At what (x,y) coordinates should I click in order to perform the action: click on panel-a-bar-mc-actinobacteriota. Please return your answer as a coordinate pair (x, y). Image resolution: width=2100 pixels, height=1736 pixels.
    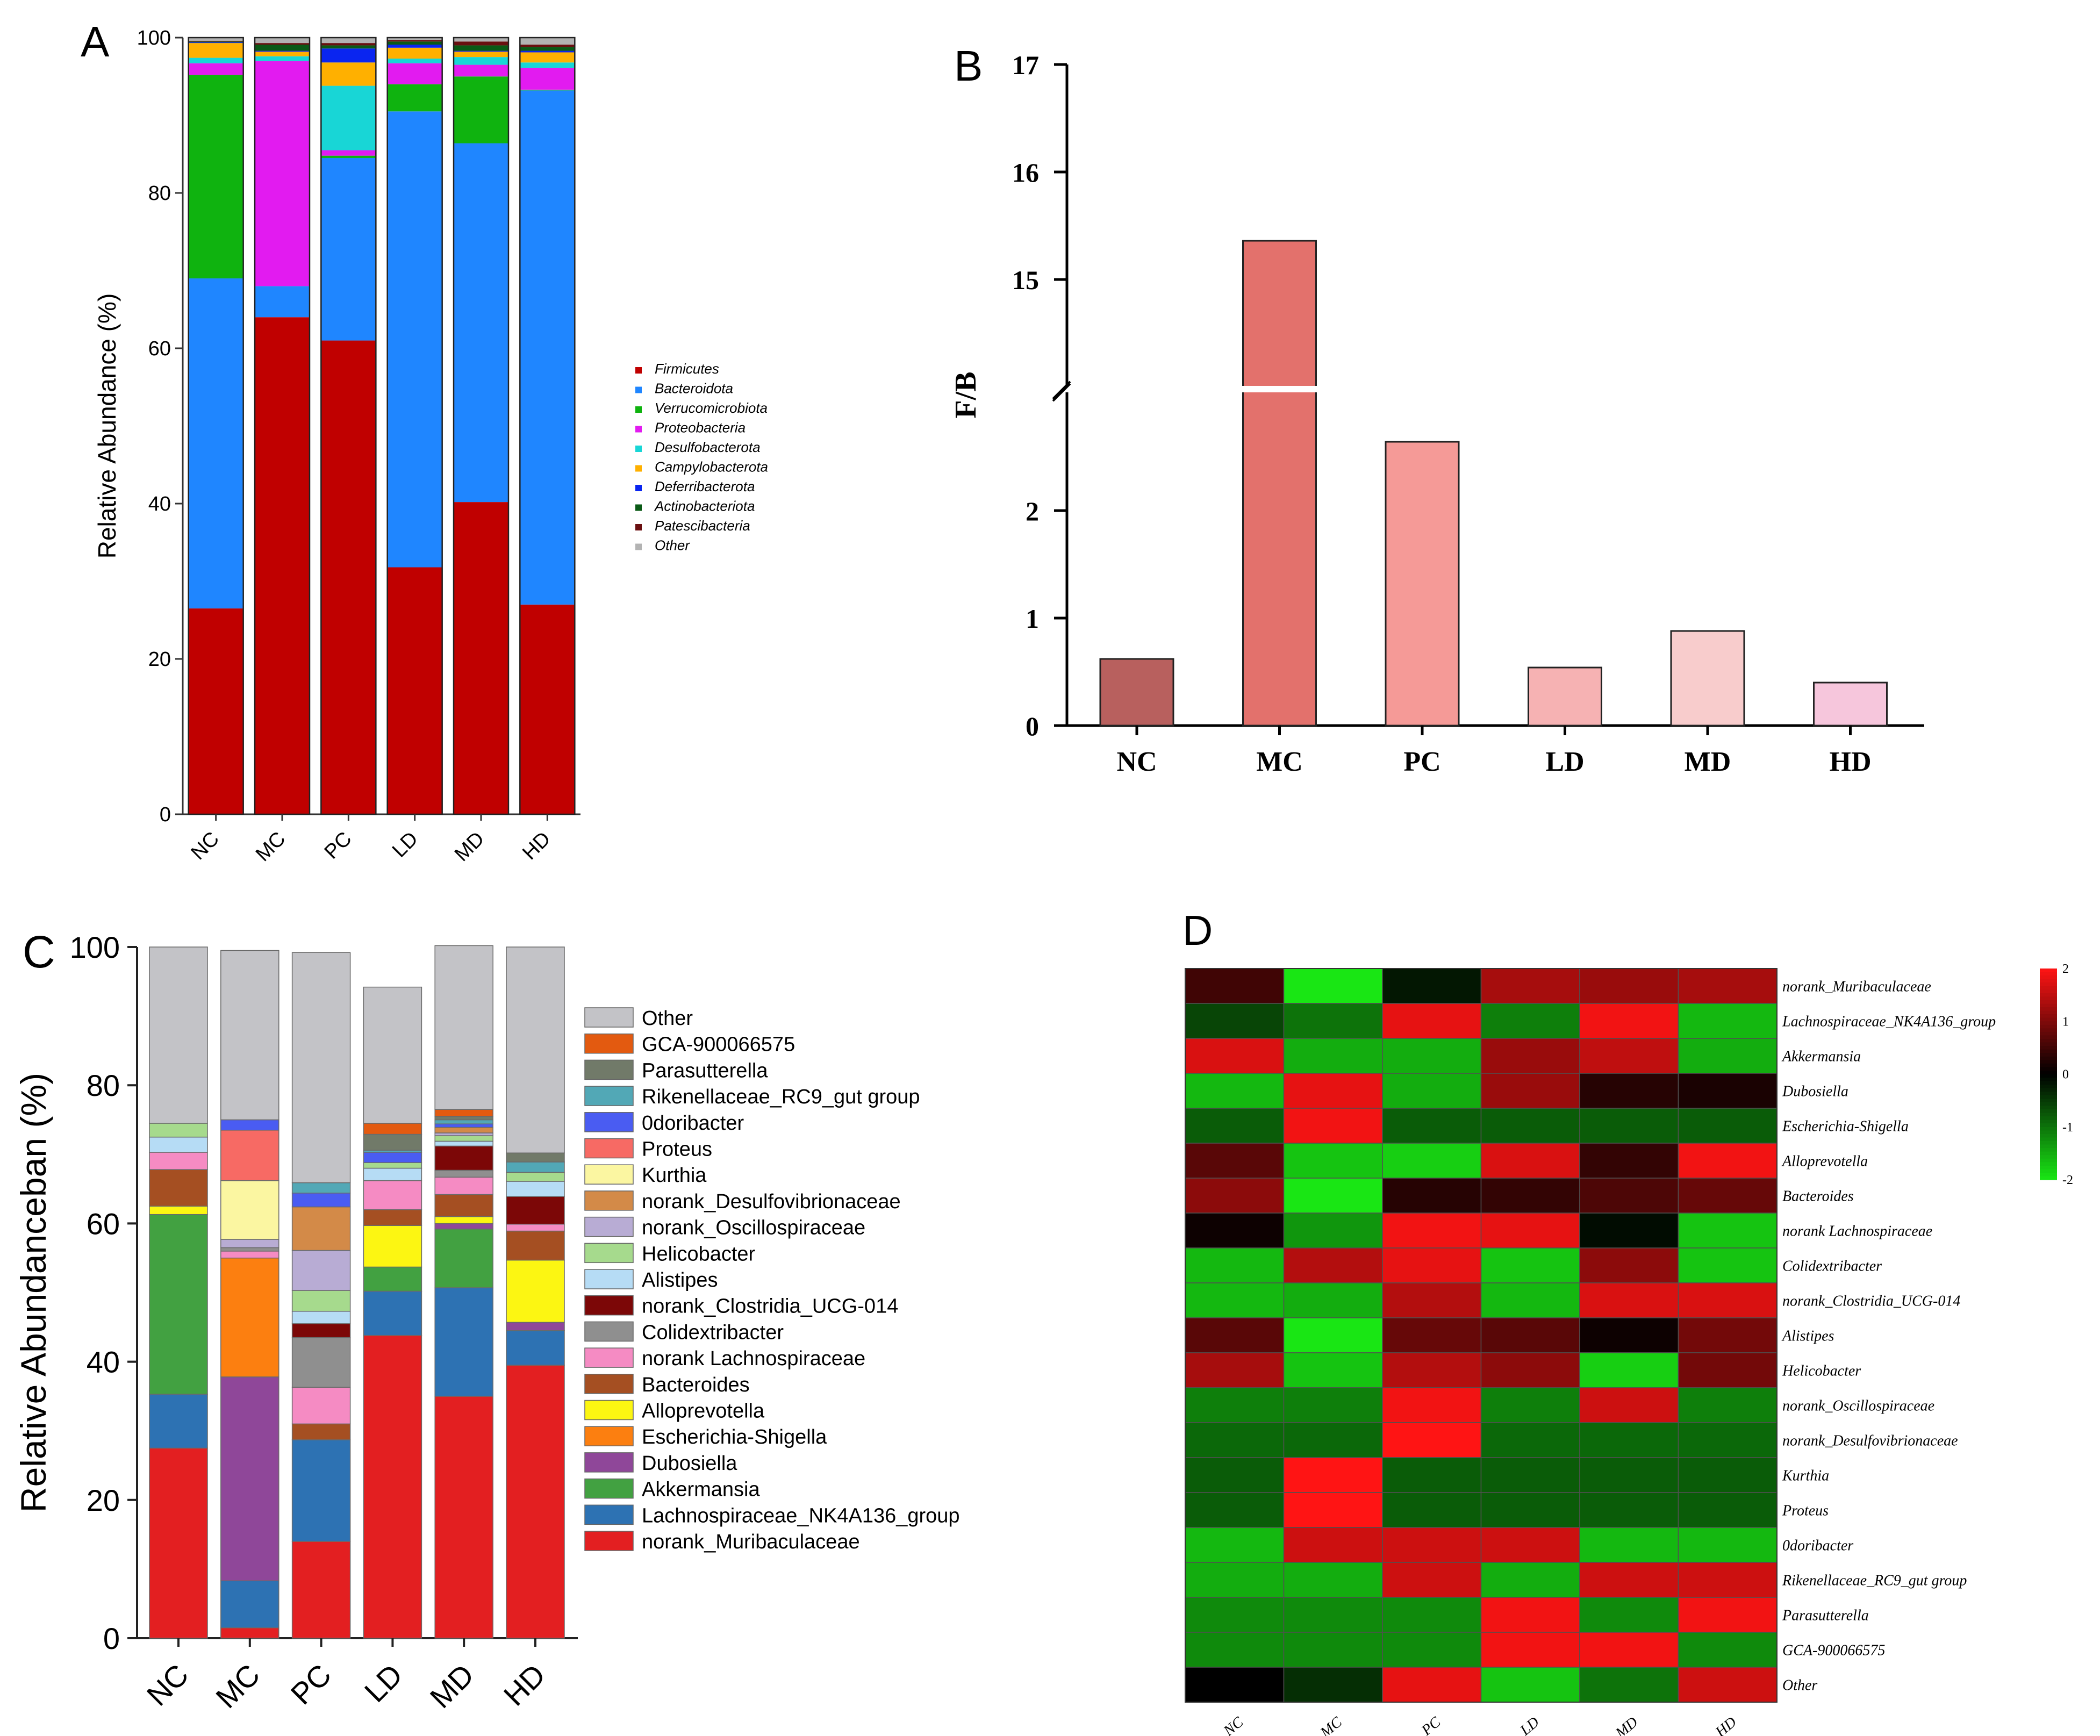
    Looking at the image, I should click on (282, 48).